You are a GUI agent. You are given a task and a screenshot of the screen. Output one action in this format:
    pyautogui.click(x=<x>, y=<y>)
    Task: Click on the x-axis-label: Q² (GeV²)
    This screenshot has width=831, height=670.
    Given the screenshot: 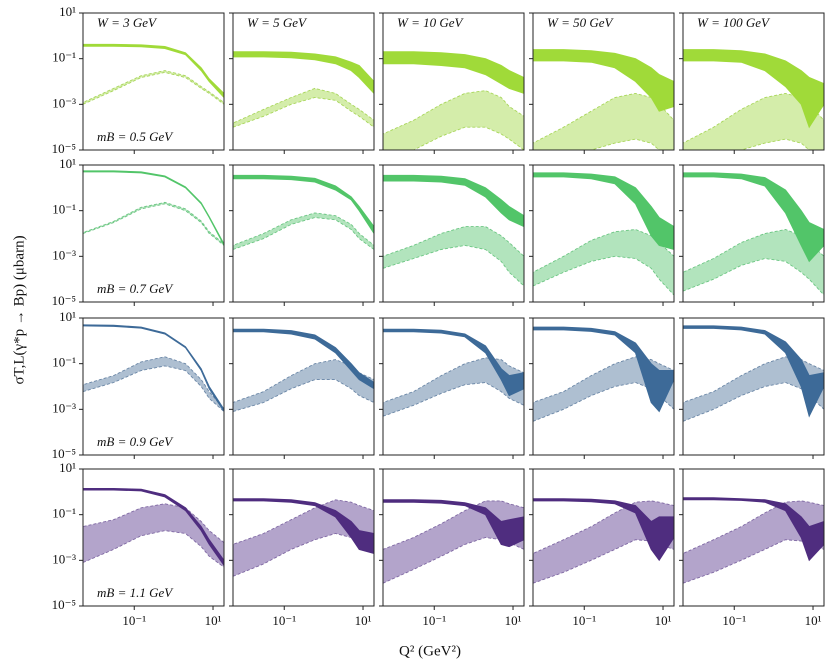 What is the action you would take?
    pyautogui.click(x=430, y=651)
    